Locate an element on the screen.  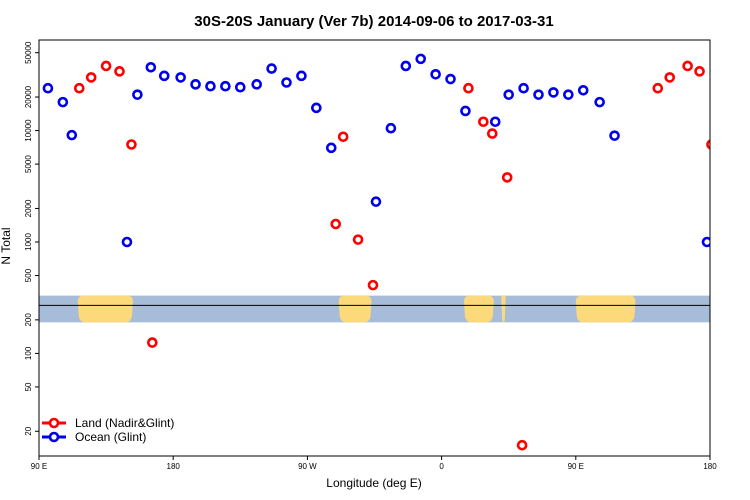
legend-land-label: Land (Nadir&Glint) is located at coordinates (124, 423).